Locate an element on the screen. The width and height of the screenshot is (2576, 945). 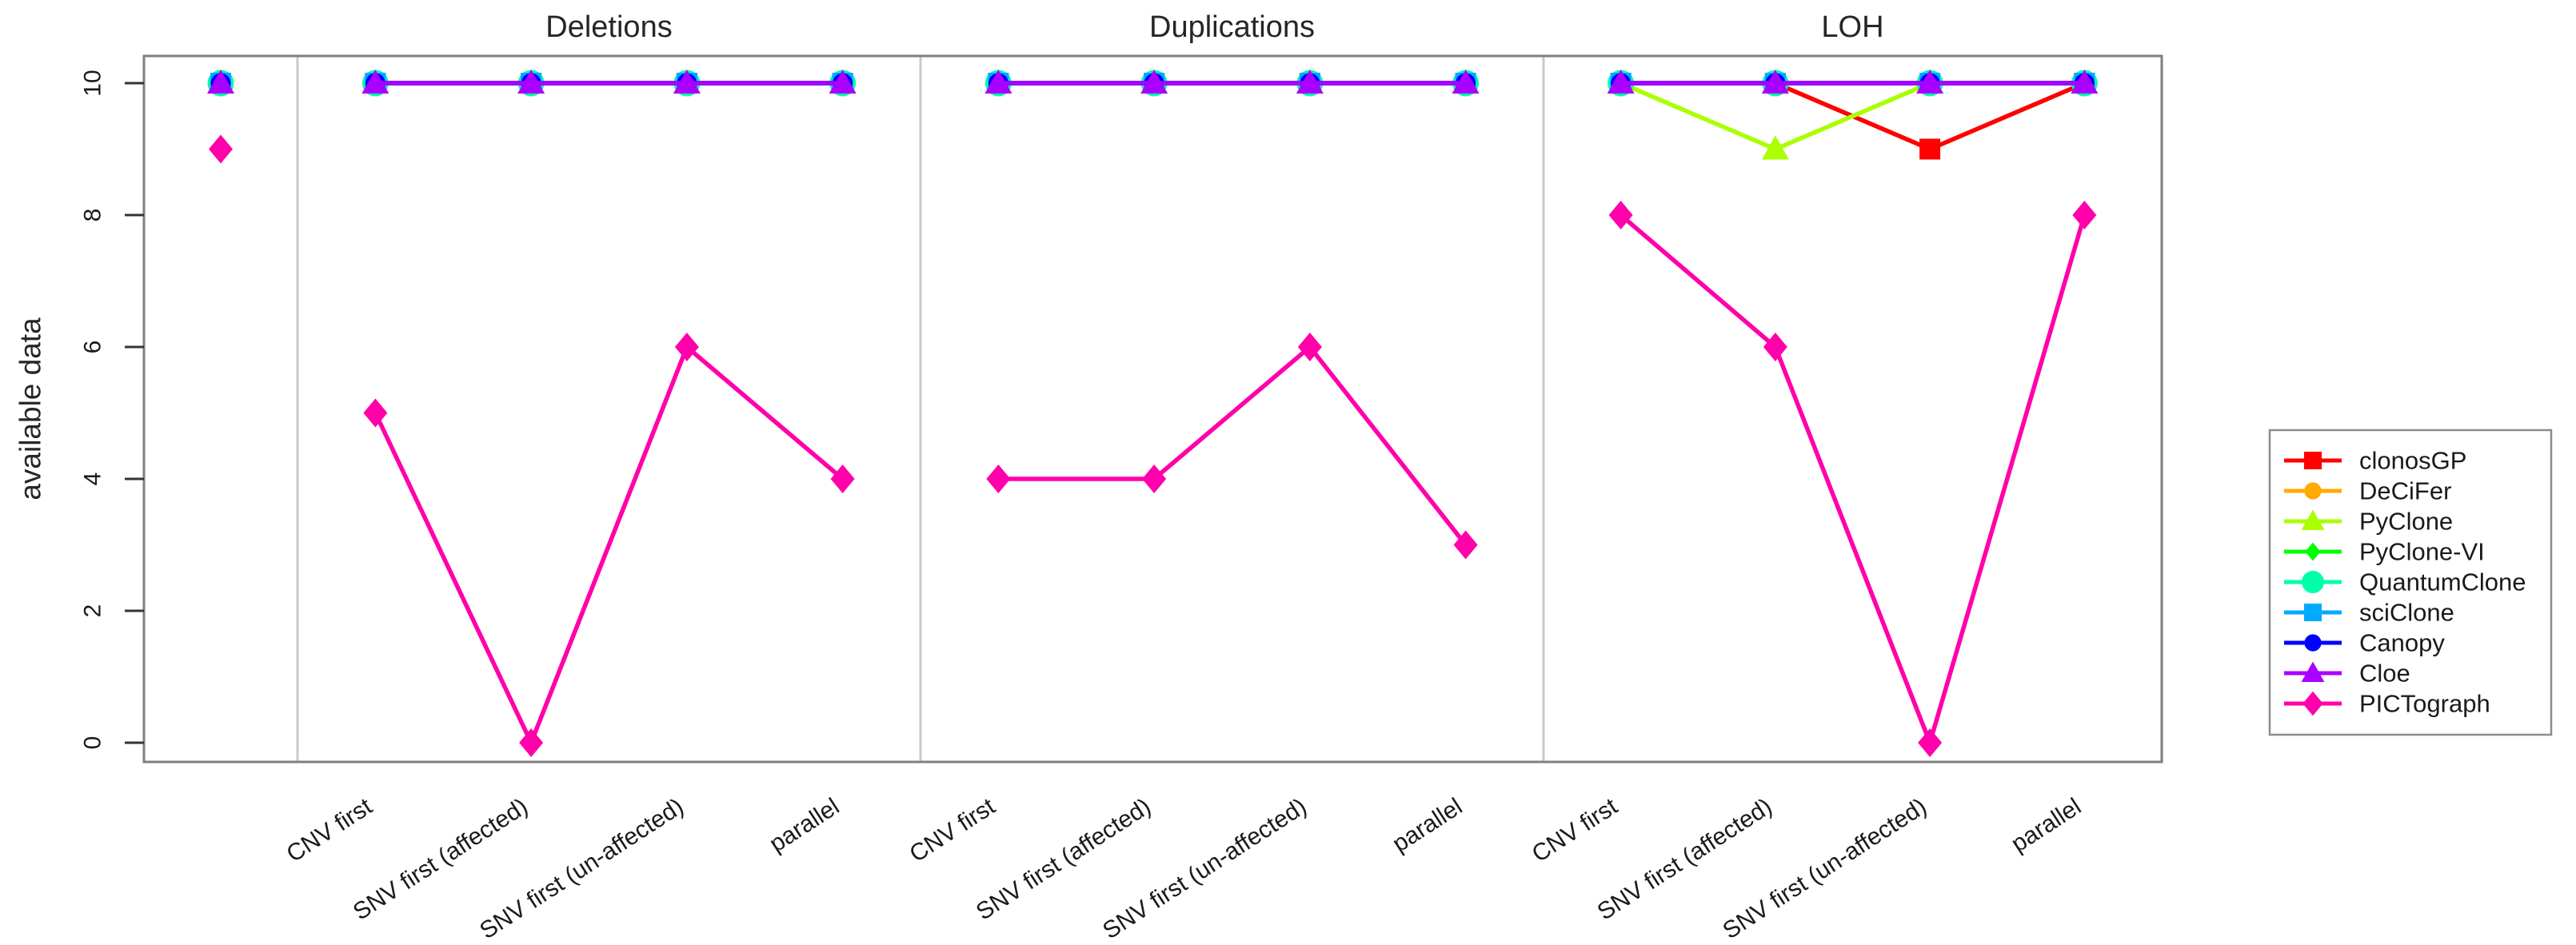
legend-entry-QuantumClone: QuantumClone is located at coordinates (2442, 582).